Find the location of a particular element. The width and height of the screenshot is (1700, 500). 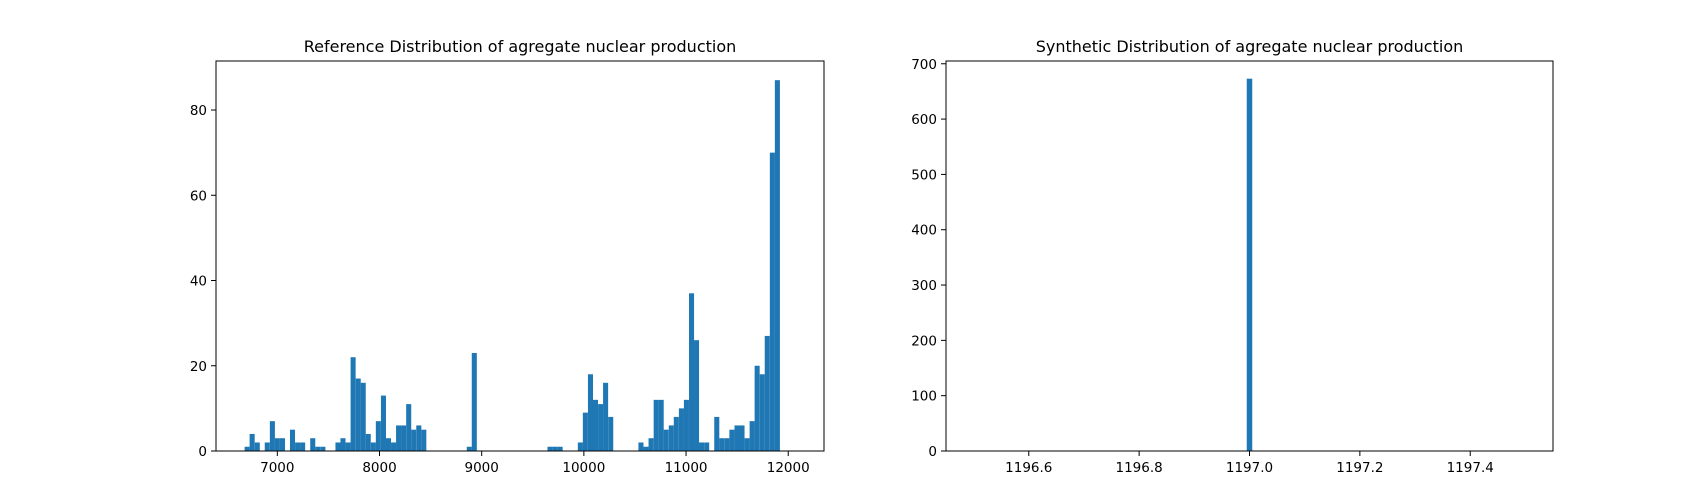

y-tick-label: 20 is located at coordinates (198, 367).